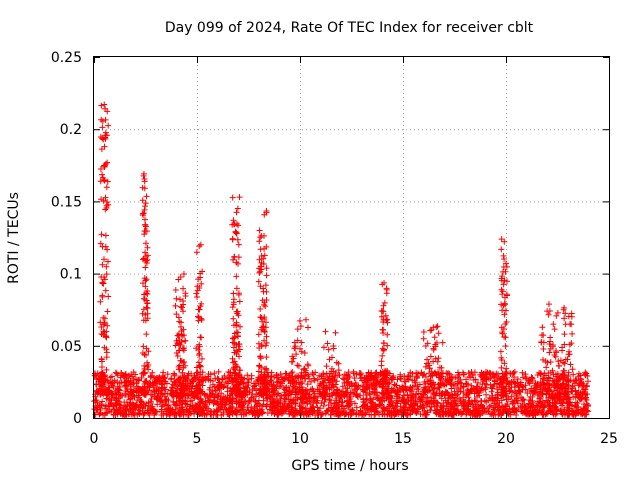  Describe the element at coordinates (66, 238) in the screenshot. I see `y-tick-labels: 0 0.05 0.1 0.15 0.2 0.25` at that location.